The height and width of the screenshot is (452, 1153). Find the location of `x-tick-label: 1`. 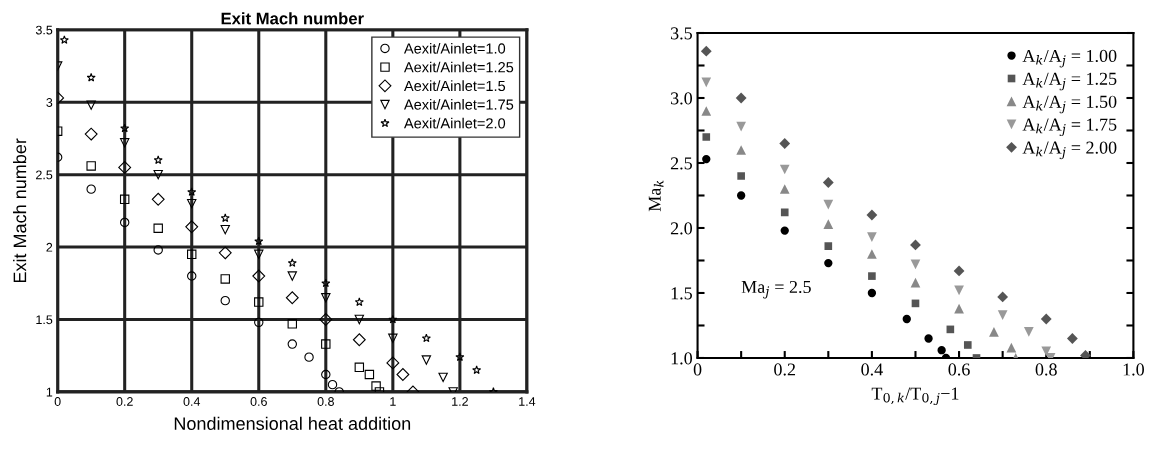

x-tick-label: 1 is located at coordinates (393, 401).